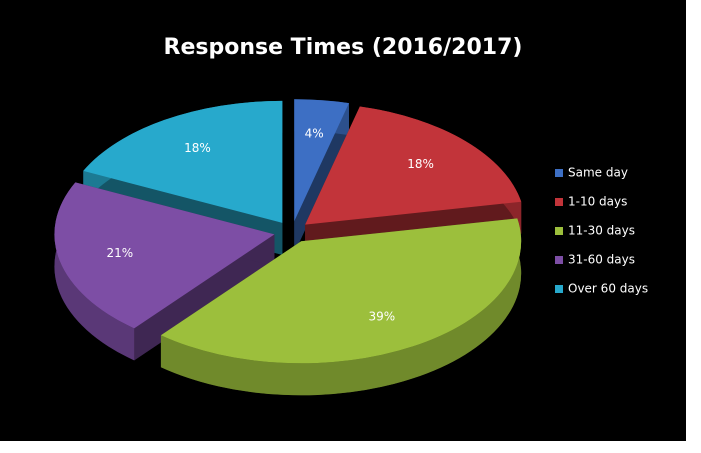 This screenshot has width=701, height=453. What do you see at coordinates (343, 47) in the screenshot?
I see `chart-title: Response Times (2016/2017)` at bounding box center [343, 47].